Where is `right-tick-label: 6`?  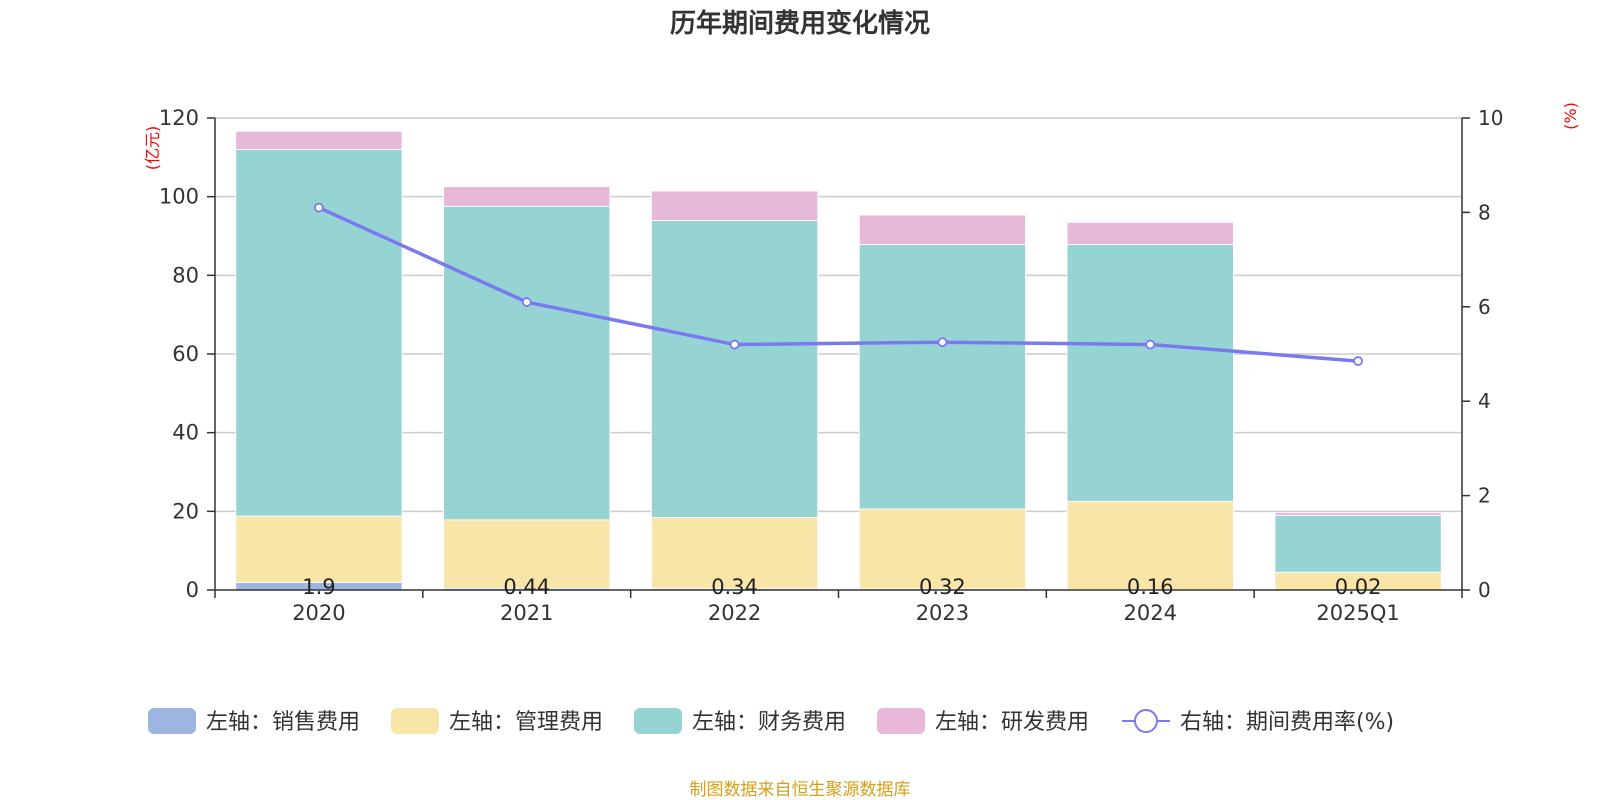
right-tick-label: 6 is located at coordinates (1484, 307).